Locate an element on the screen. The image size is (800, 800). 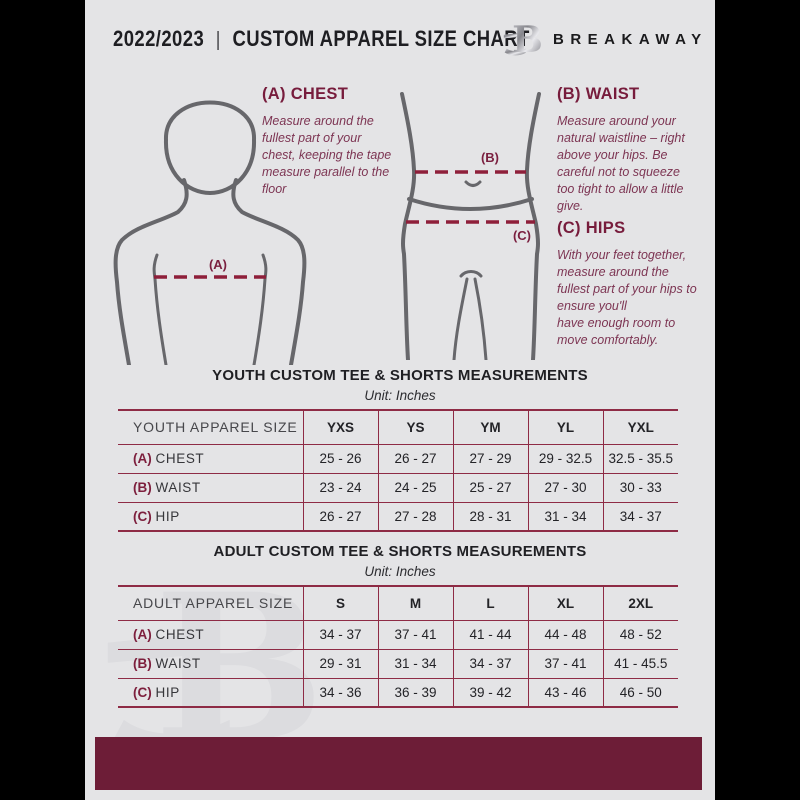
adult-table-subtitle: Unit: Inches is located at coordinates (400, 571).